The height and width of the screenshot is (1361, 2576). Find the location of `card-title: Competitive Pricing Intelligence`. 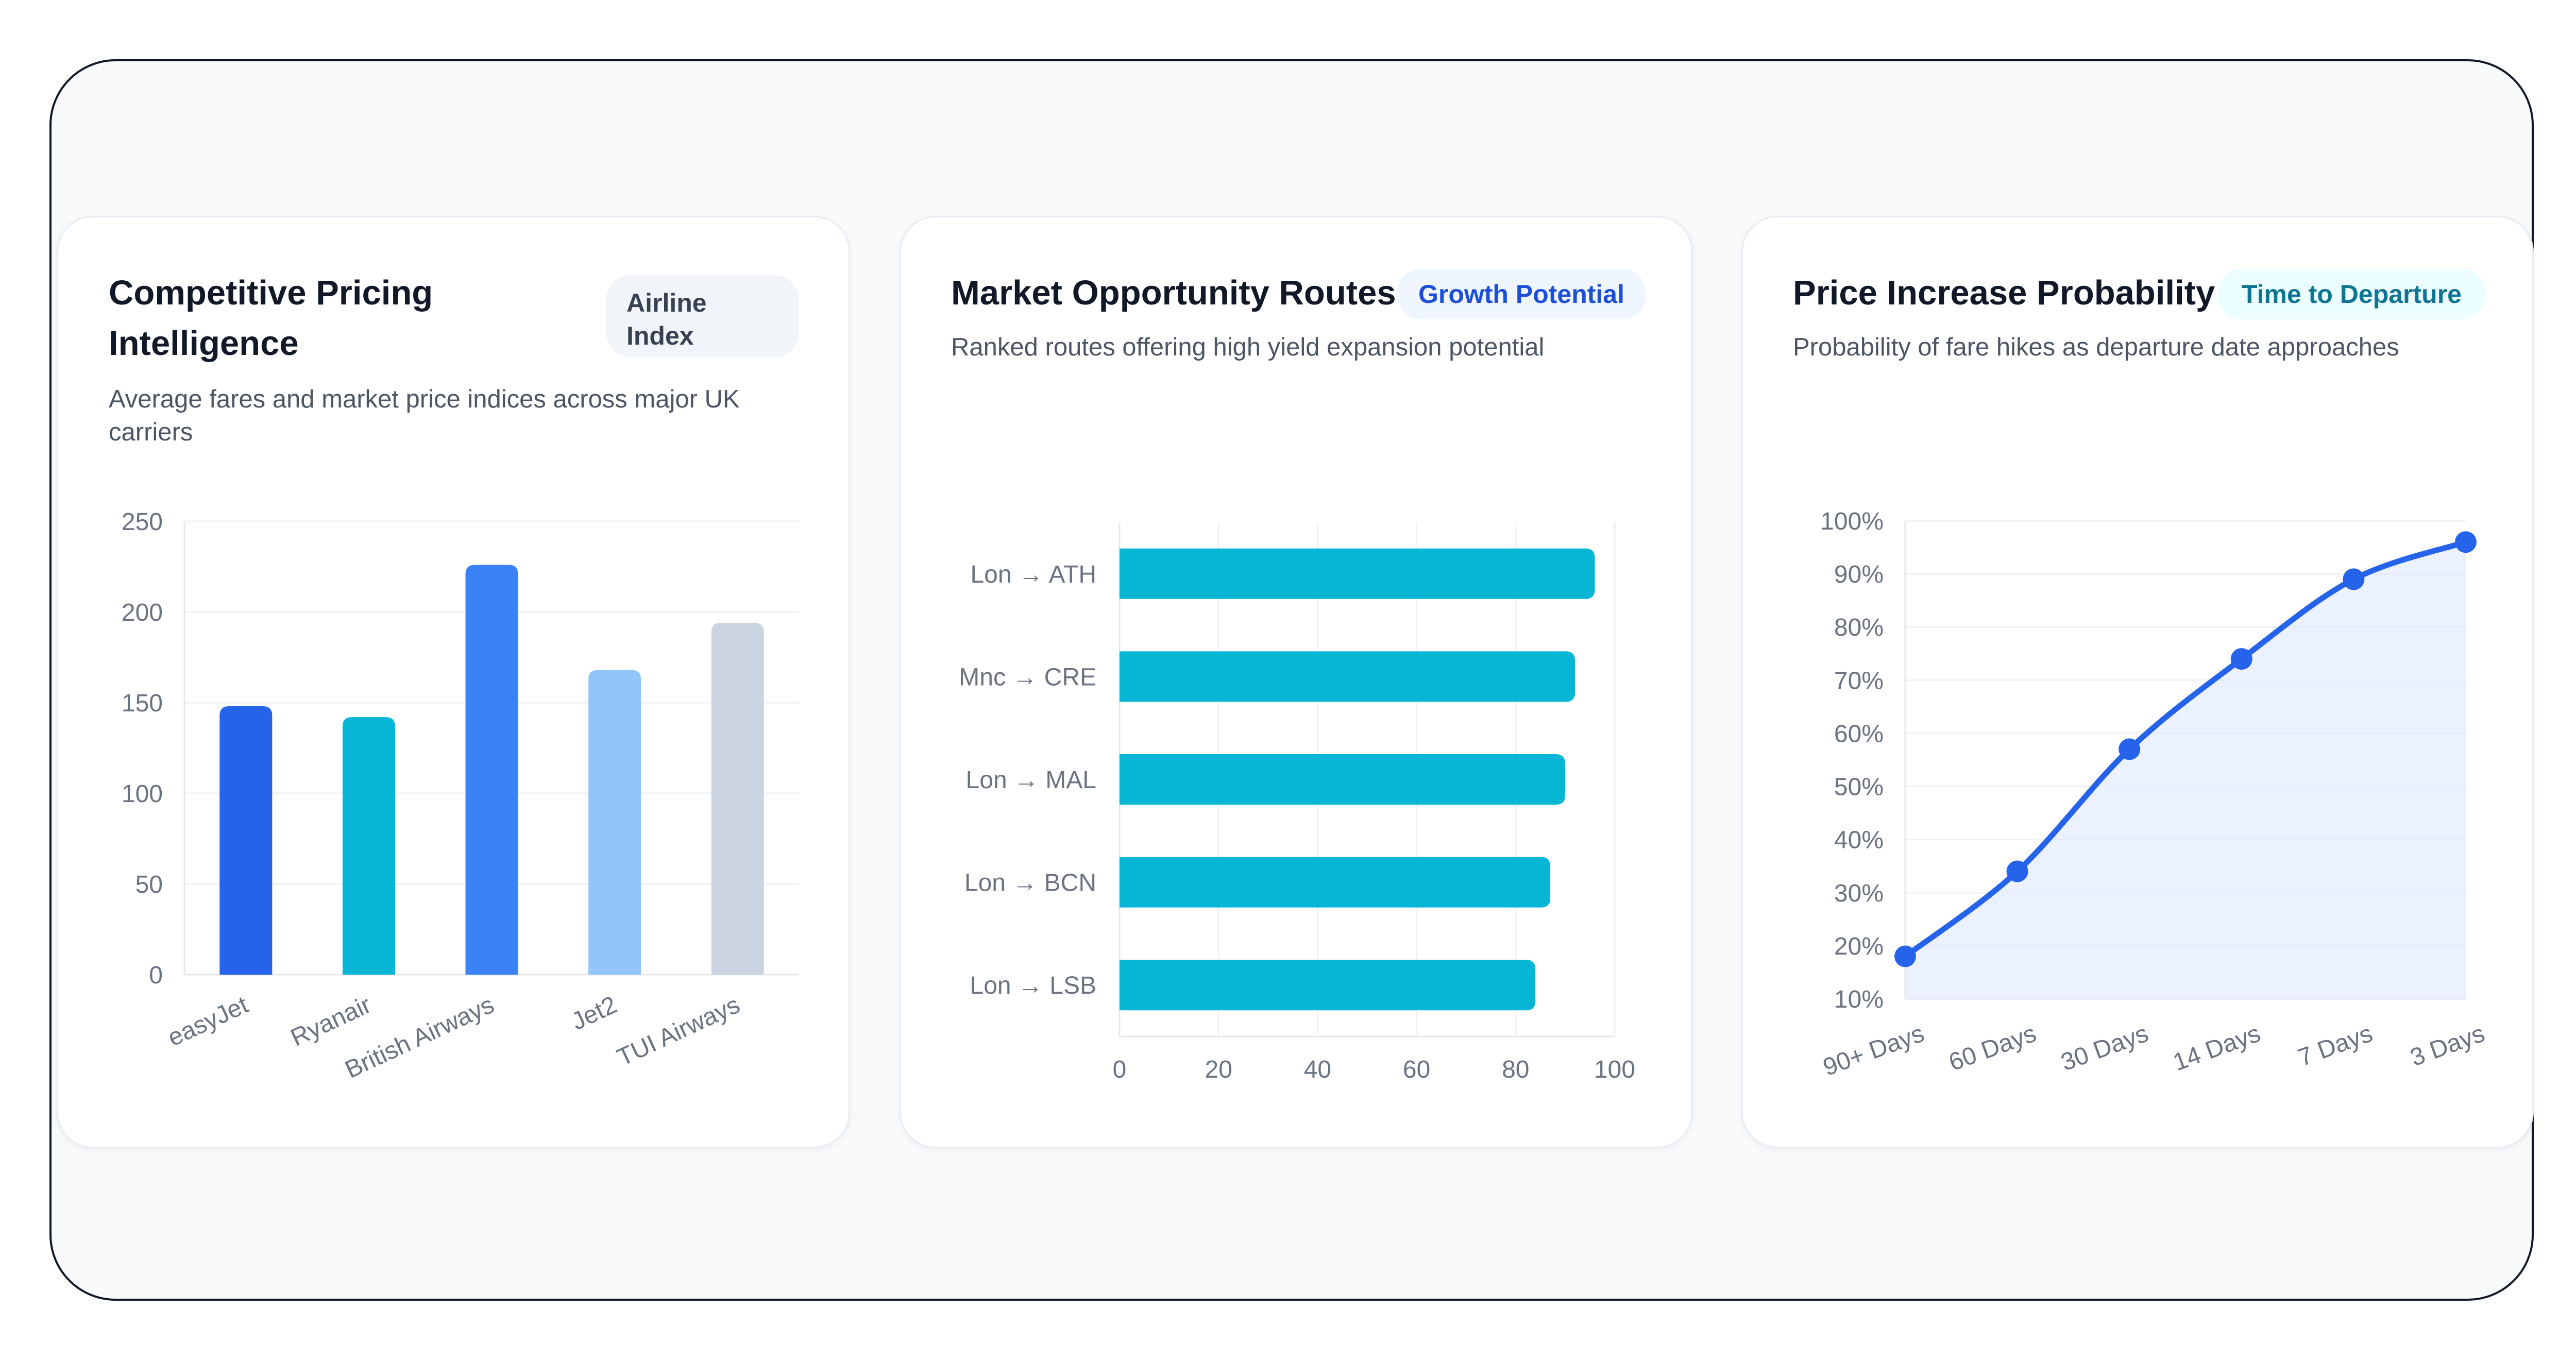

card-title: Competitive Pricing Intelligence is located at coordinates (271, 318).